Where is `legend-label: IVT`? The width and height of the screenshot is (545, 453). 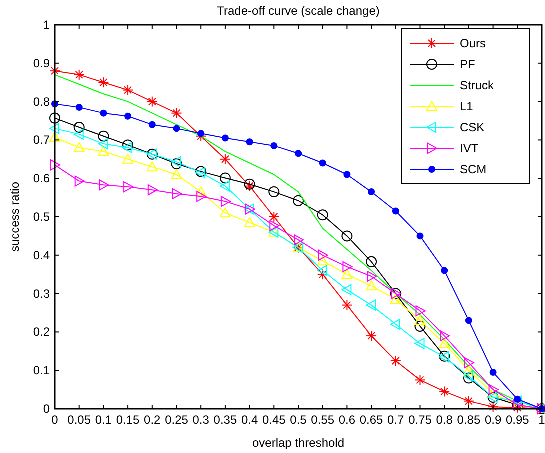
legend-label: IVT is located at coordinates (470, 149).